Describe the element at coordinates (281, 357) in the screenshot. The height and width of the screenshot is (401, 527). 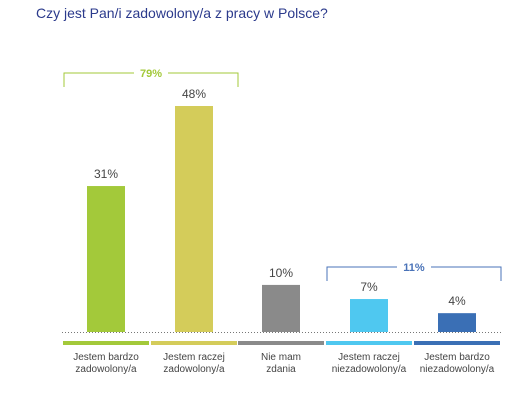
I see `category-label: Nie mam` at that location.